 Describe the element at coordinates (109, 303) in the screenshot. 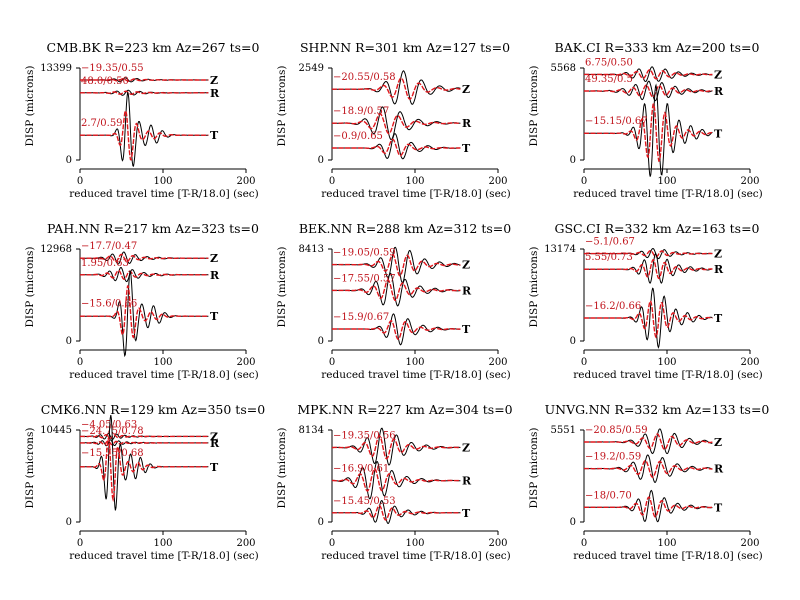

I see `shift-correlation-label: −15.6/0.66` at that location.